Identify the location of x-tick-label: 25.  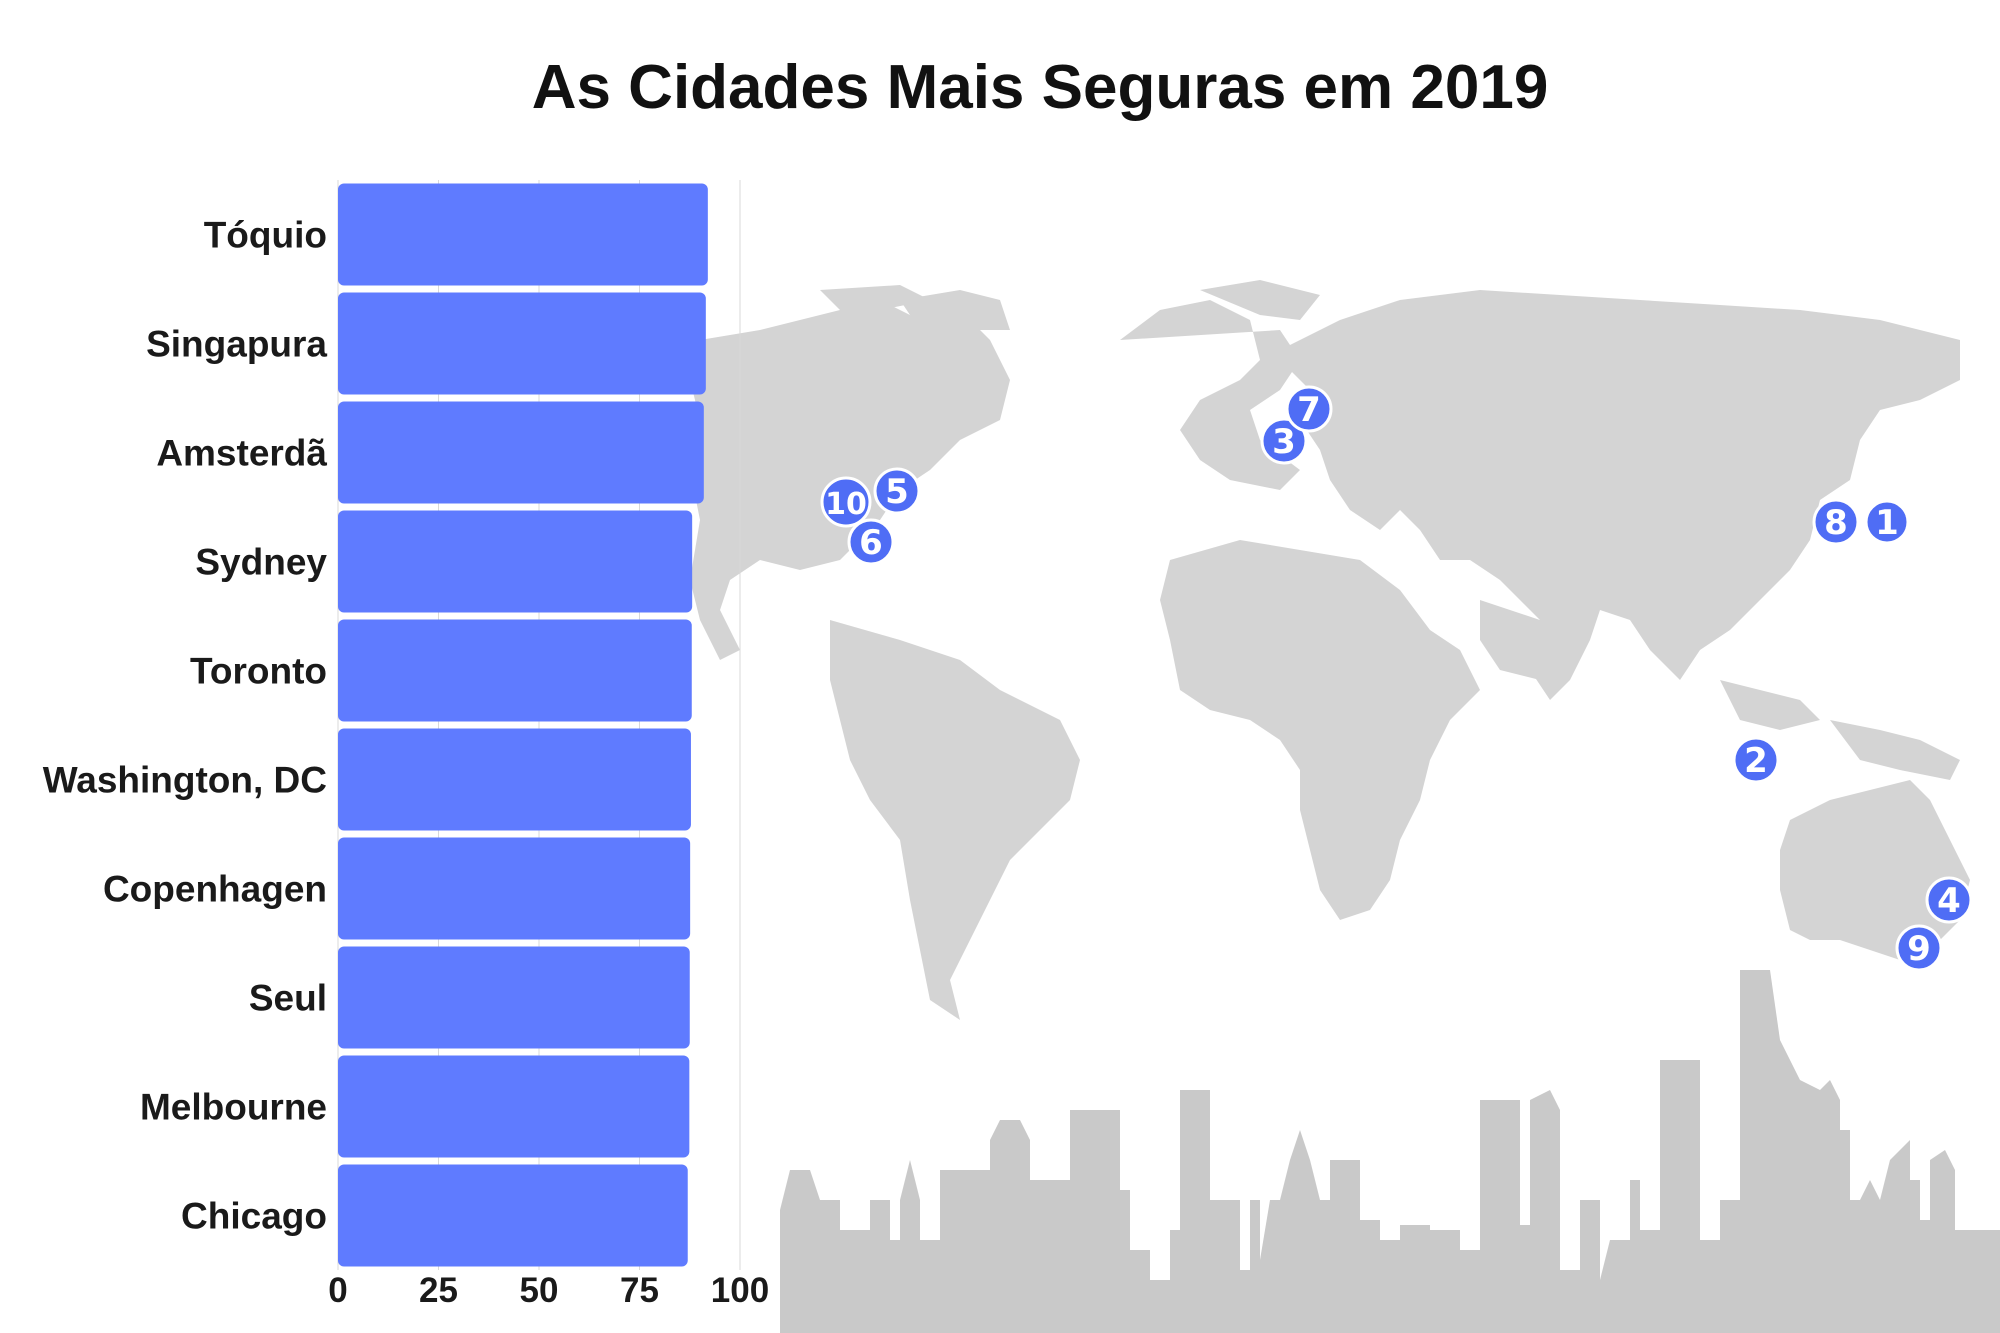
(438, 1290).